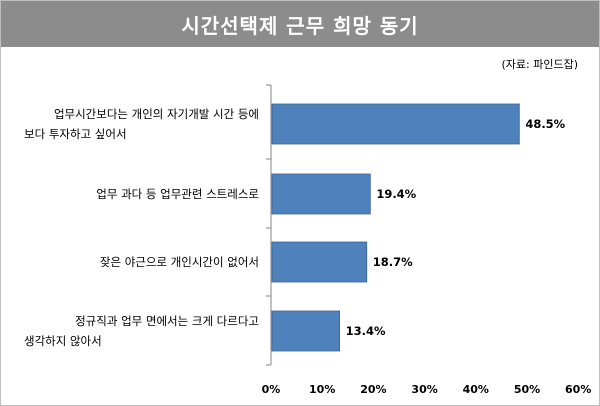 Image resolution: width=600 pixels, height=406 pixels. I want to click on source-note: (자료: 파인드잡), so click(539, 64).